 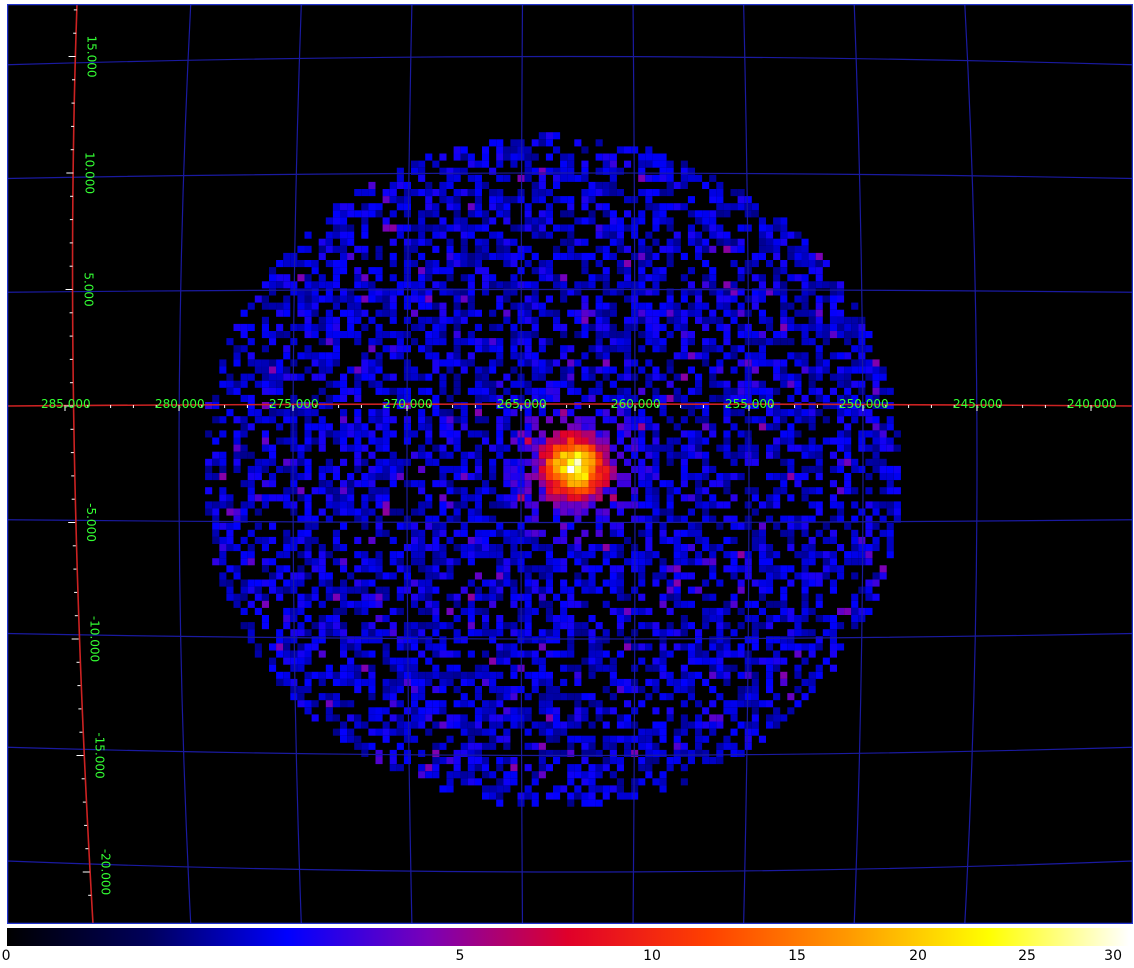 What do you see at coordinates (652, 956) in the screenshot?
I see `colorbar-tick-label: 10` at bounding box center [652, 956].